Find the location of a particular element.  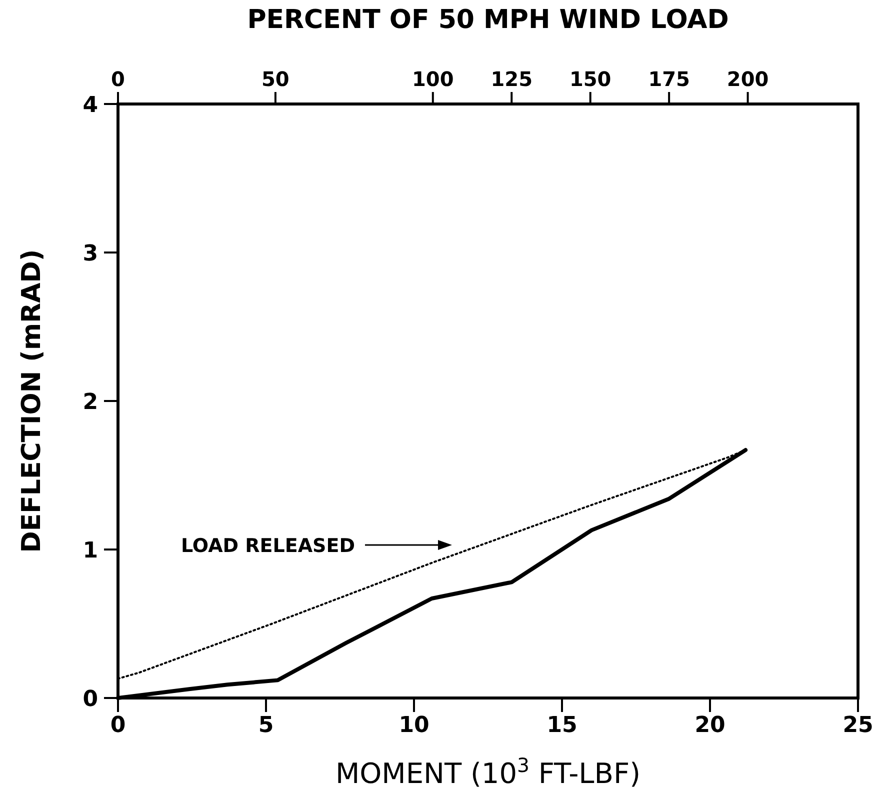

x-tick-label: 25 is located at coordinates (858, 725).